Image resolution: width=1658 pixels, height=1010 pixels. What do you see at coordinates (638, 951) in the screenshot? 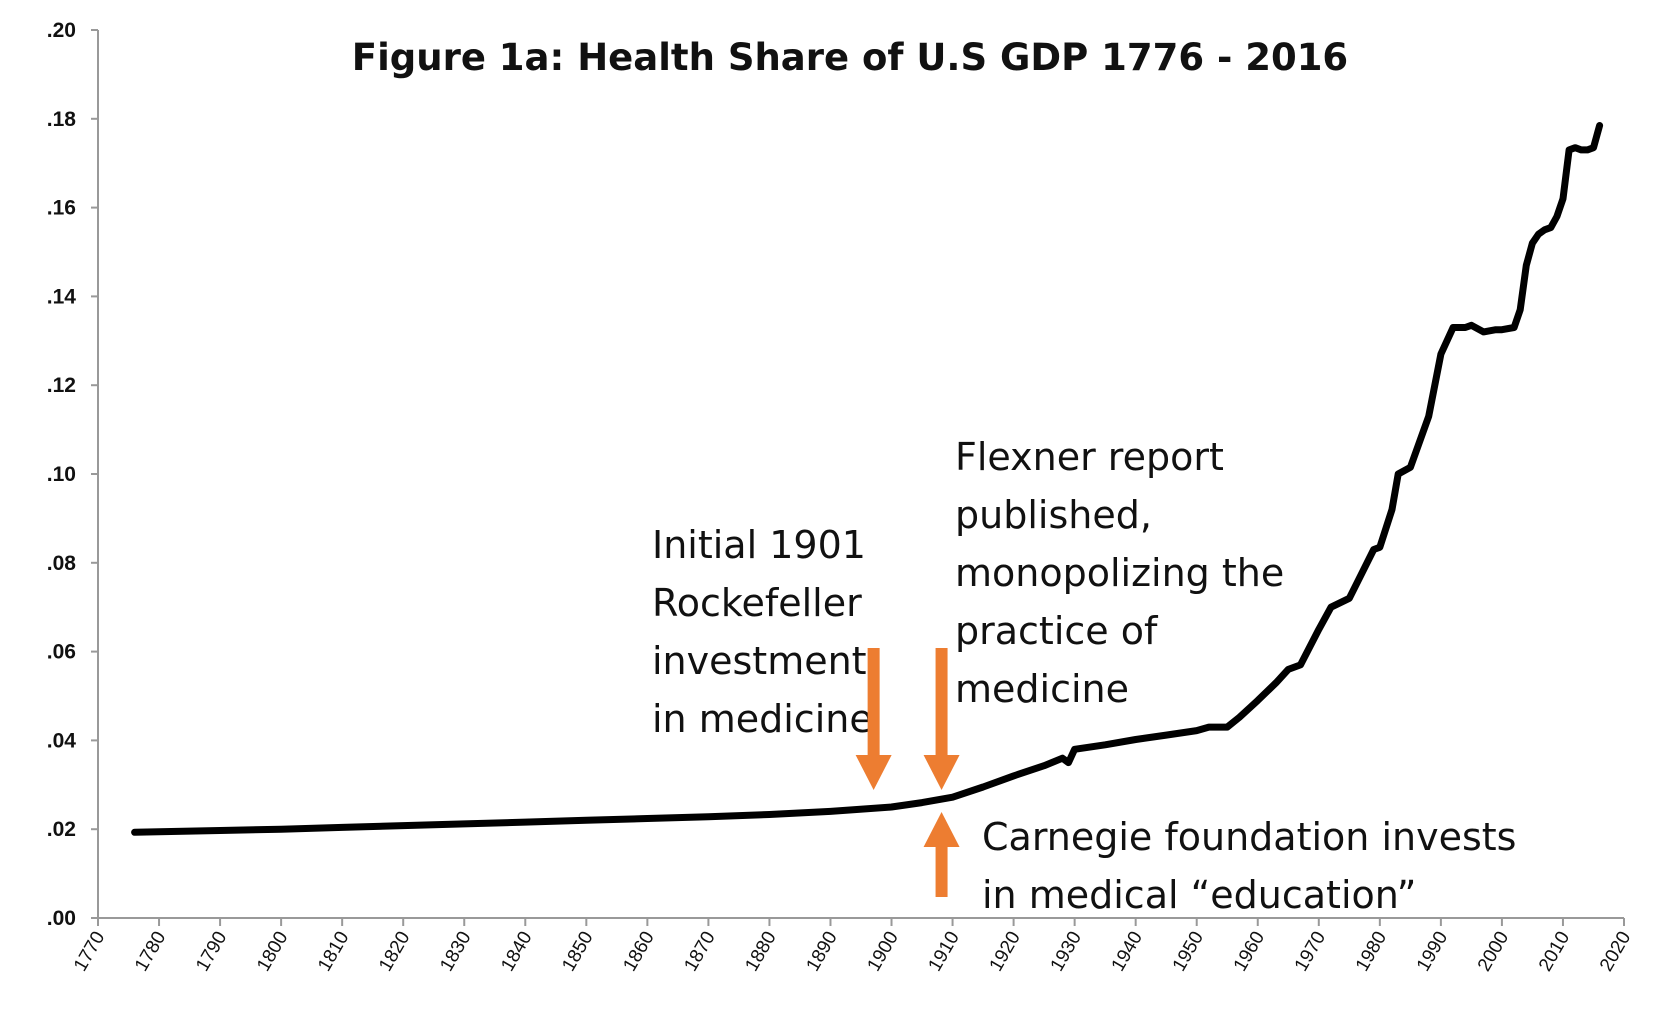
I see `x-tick-label: 1860` at bounding box center [638, 951].